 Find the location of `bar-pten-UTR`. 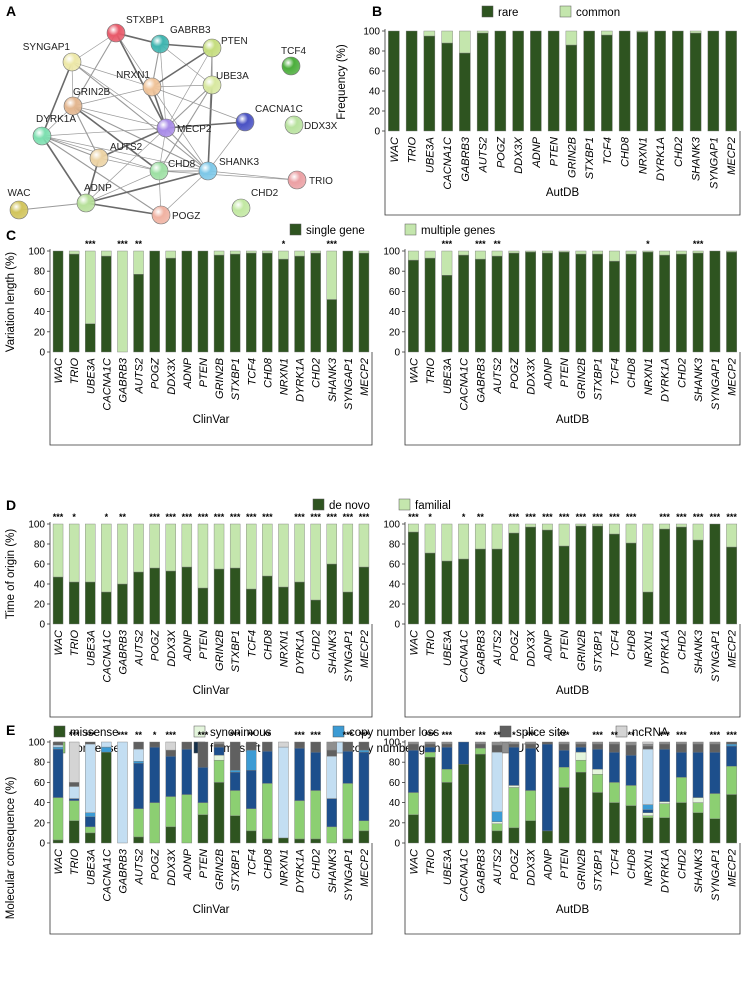

bar-pten-UTR is located at coordinates (564, 743).